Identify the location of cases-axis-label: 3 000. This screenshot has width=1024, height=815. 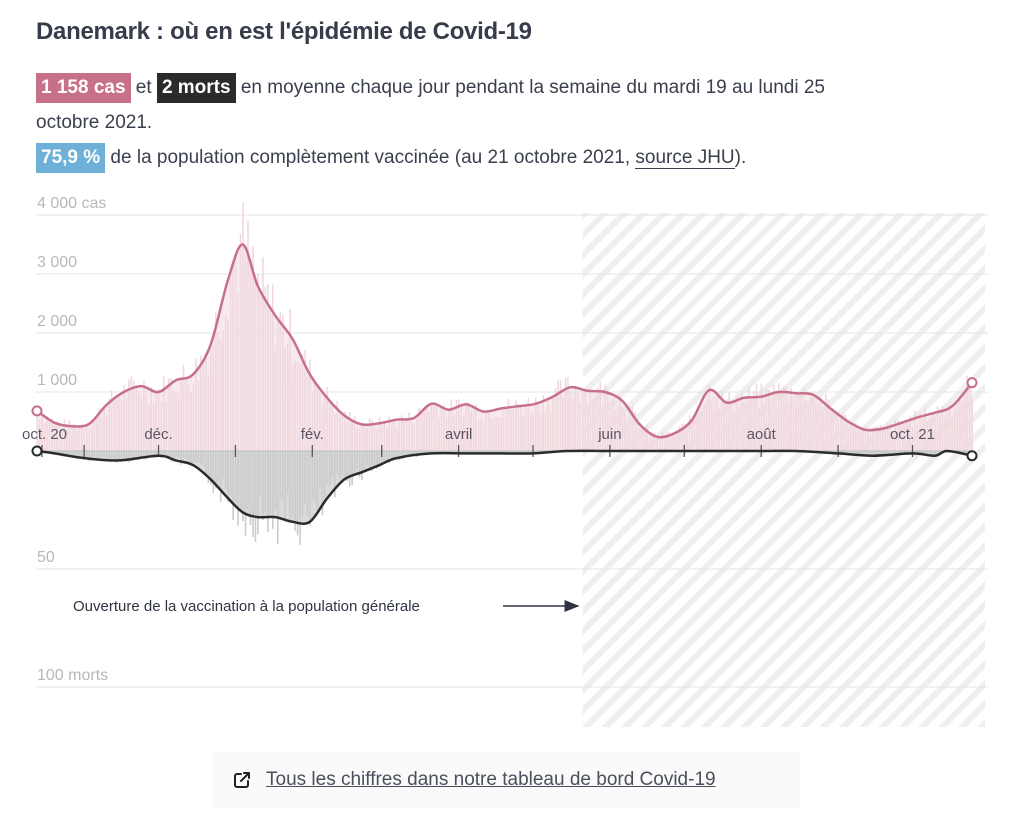
(57, 262).